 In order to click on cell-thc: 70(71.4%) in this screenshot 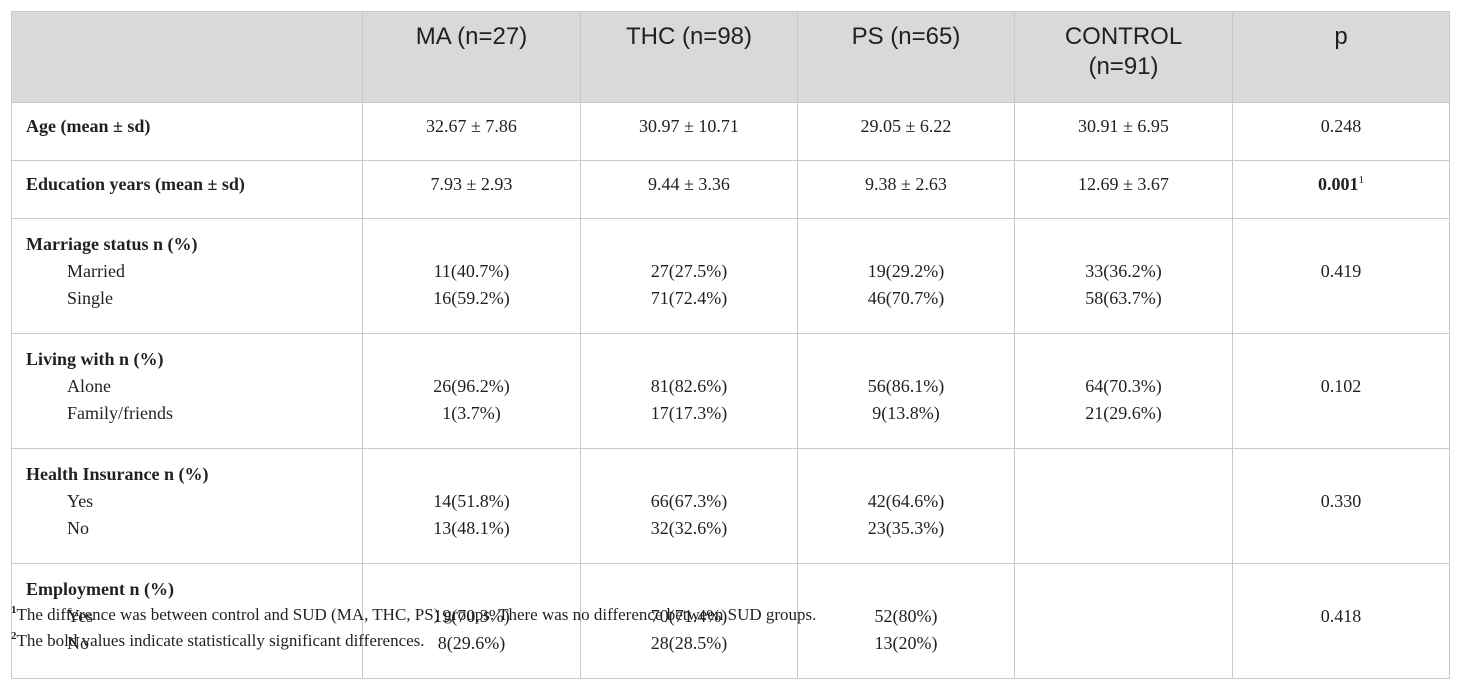, I will do `click(689, 616)`.